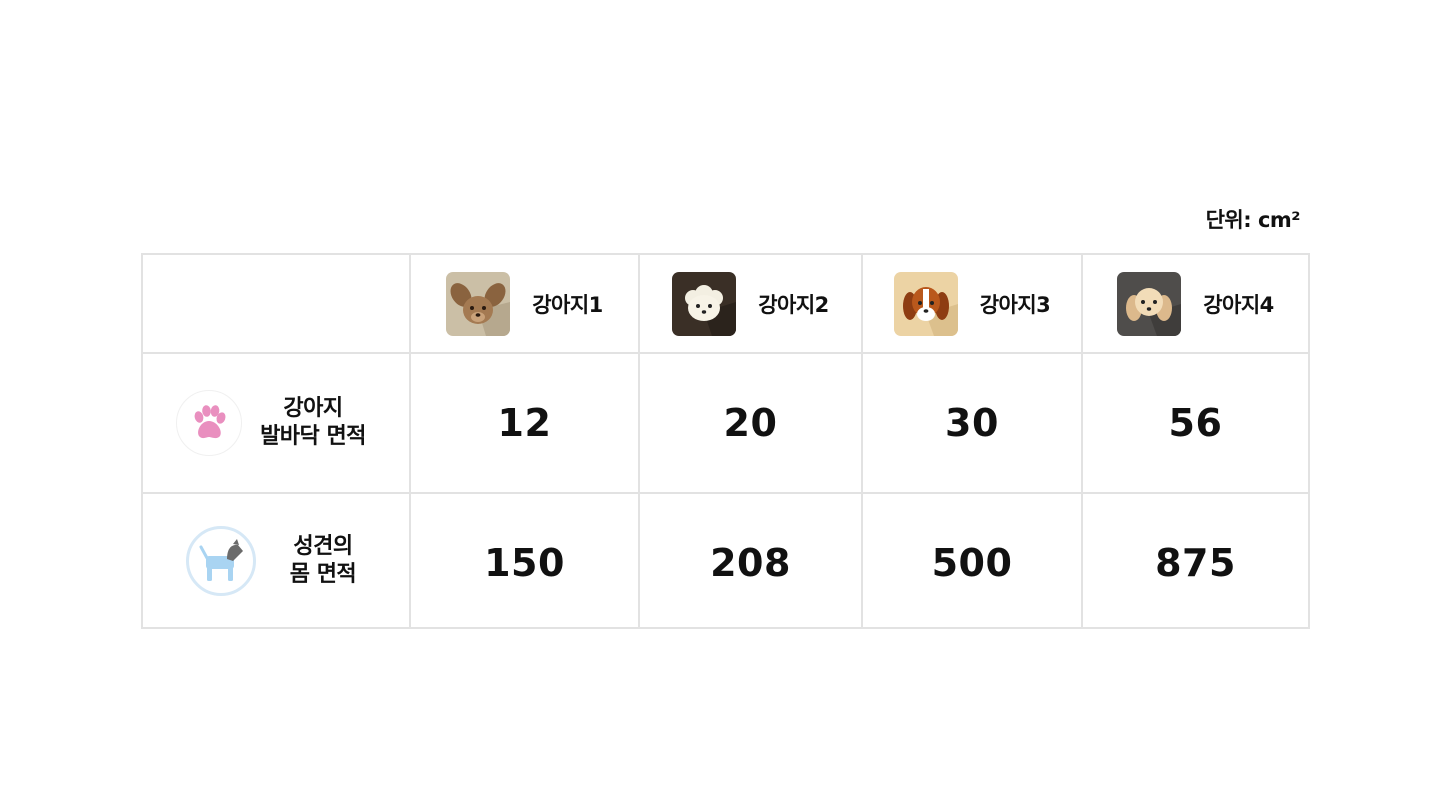  What do you see at coordinates (750, 303) in the screenshot?
I see `header-cell-dog-2: 강아지2` at bounding box center [750, 303].